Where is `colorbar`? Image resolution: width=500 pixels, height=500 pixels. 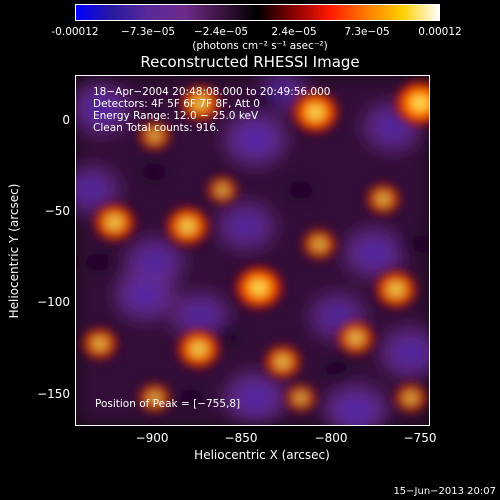 colorbar is located at coordinates (257, 12).